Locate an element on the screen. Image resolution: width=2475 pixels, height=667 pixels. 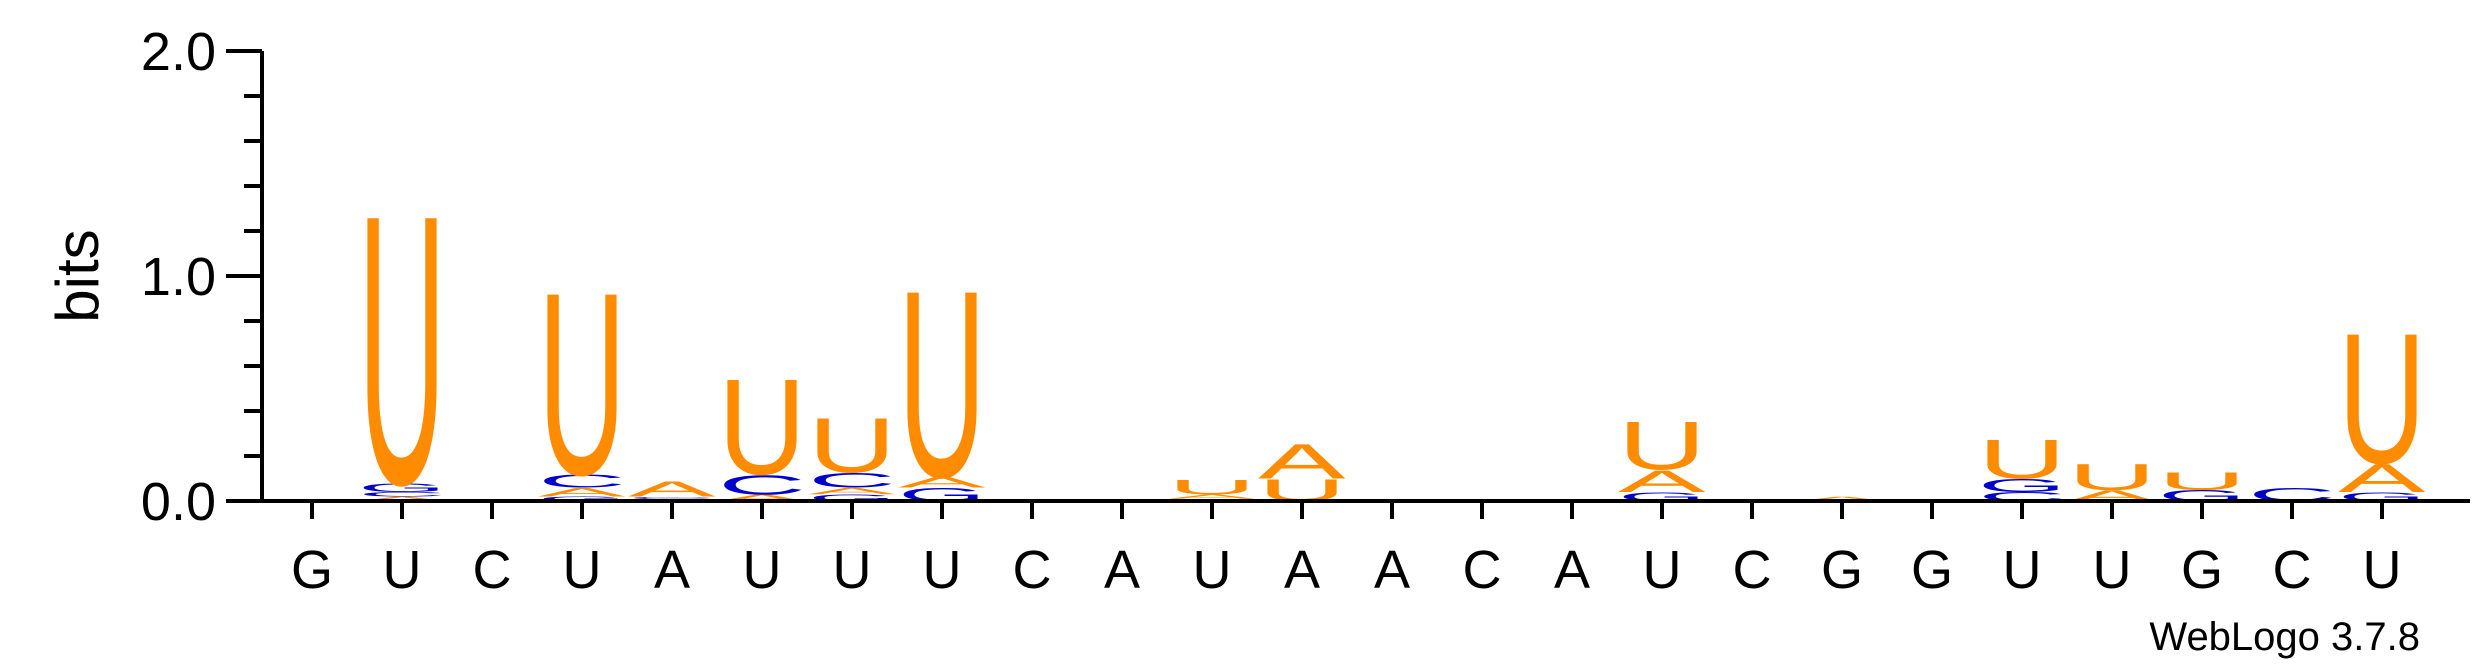
y-axis-label: bits is located at coordinates (77, 275).